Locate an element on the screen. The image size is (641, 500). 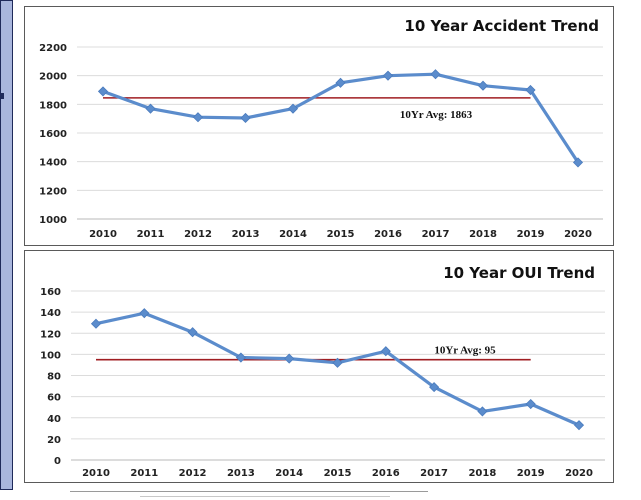
y-tick-label: 1800 is located at coordinates (53, 105).